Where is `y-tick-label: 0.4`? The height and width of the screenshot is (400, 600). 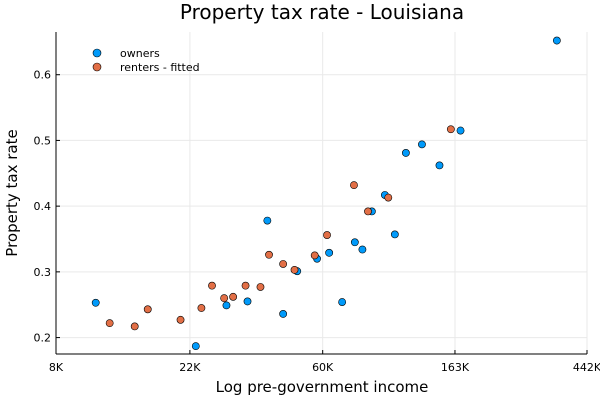 y-tick-label: 0.4 is located at coordinates (43, 206).